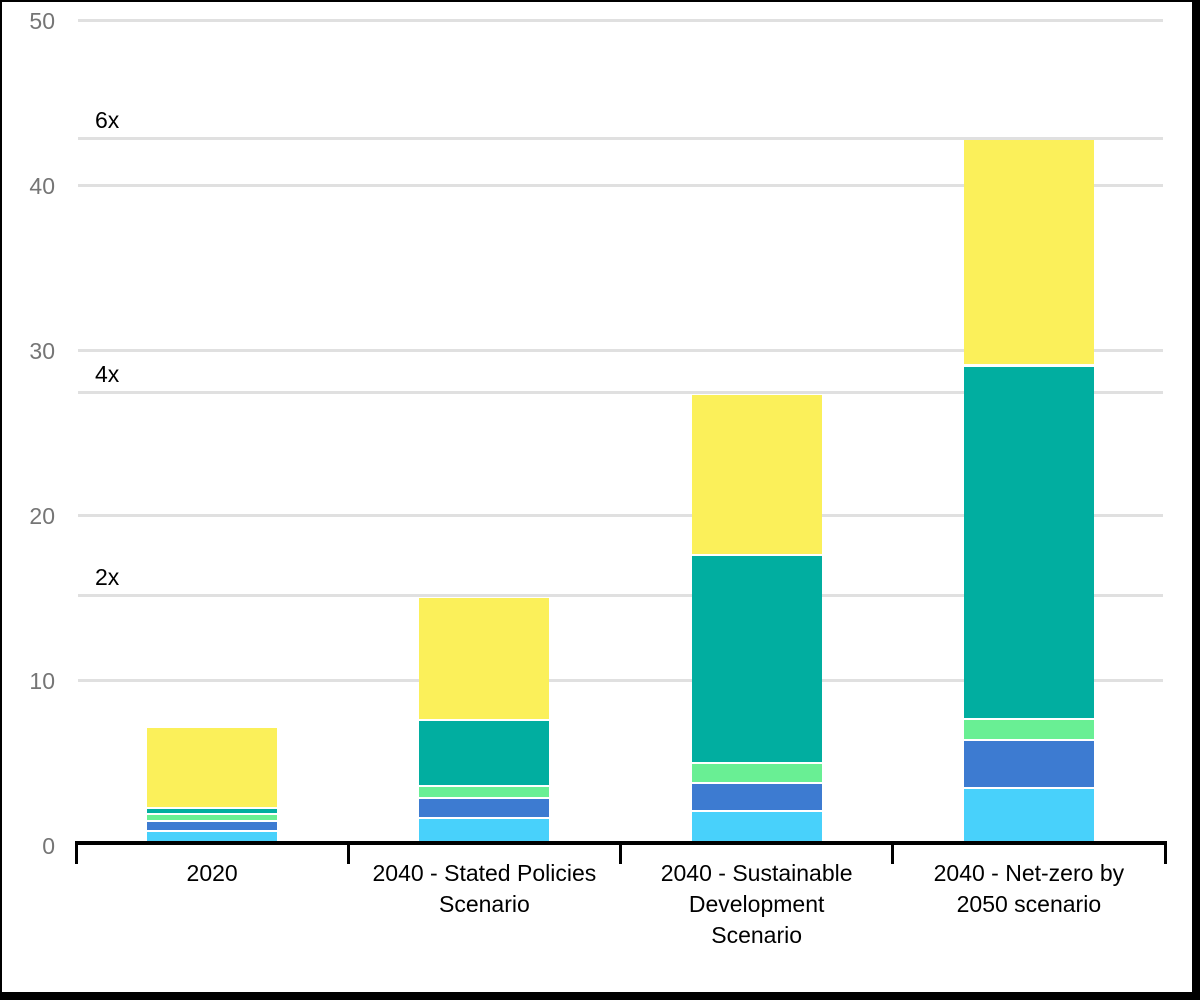 The width and height of the screenshot is (1200, 1000). I want to click on y-tick-label: 0, so click(48, 846).